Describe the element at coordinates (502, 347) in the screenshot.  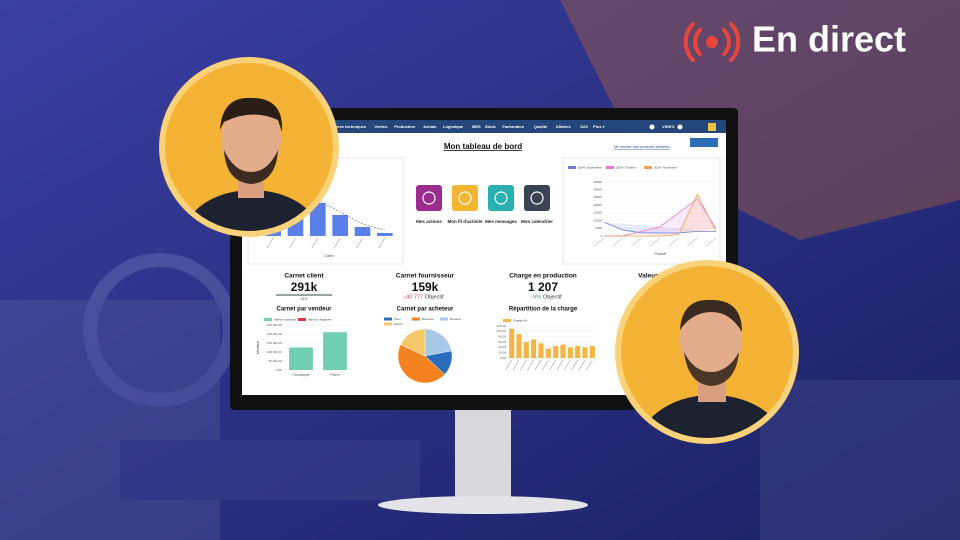
I see `y-tick-label: 40,00` at that location.